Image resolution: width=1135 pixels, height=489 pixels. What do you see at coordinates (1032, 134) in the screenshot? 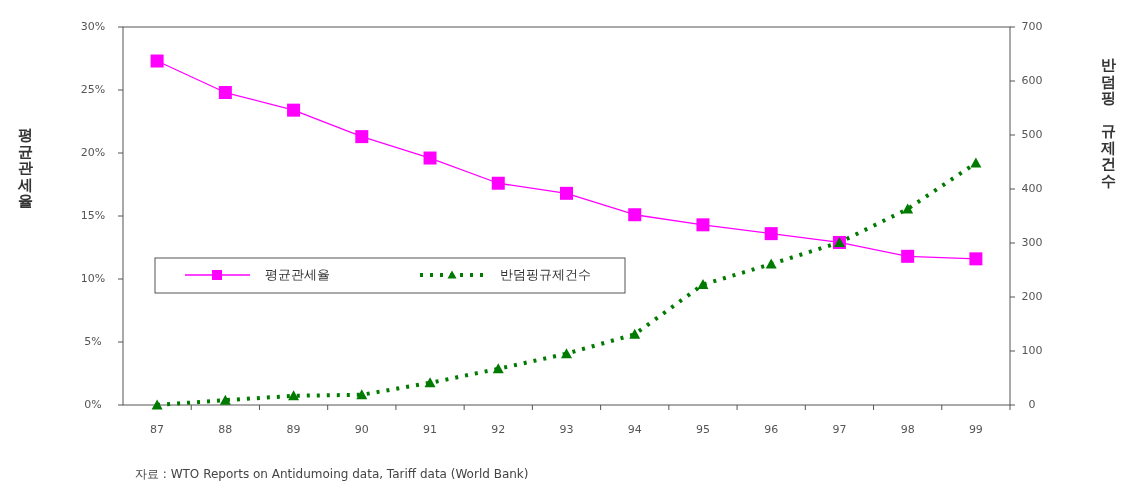
I see `y2-tick-label: 500` at bounding box center [1032, 134].